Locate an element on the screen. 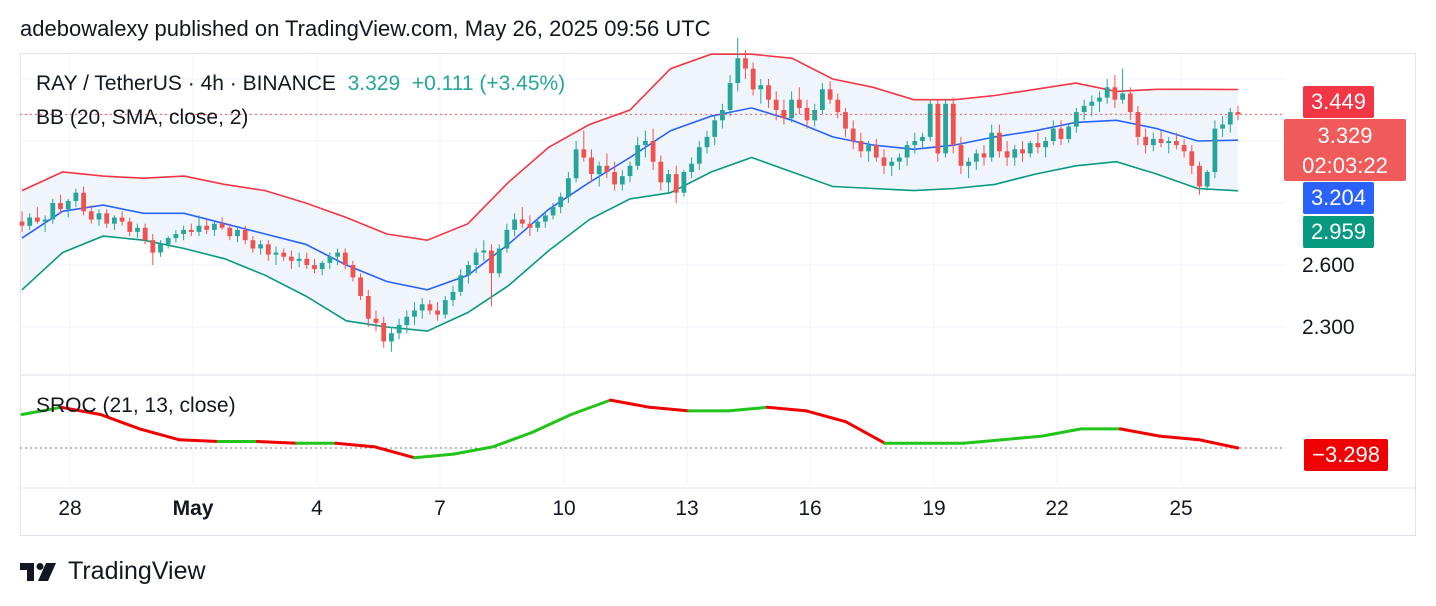 Image resolution: width=1436 pixels, height=606 pixels. time-label-19: 19 is located at coordinates (934, 508).